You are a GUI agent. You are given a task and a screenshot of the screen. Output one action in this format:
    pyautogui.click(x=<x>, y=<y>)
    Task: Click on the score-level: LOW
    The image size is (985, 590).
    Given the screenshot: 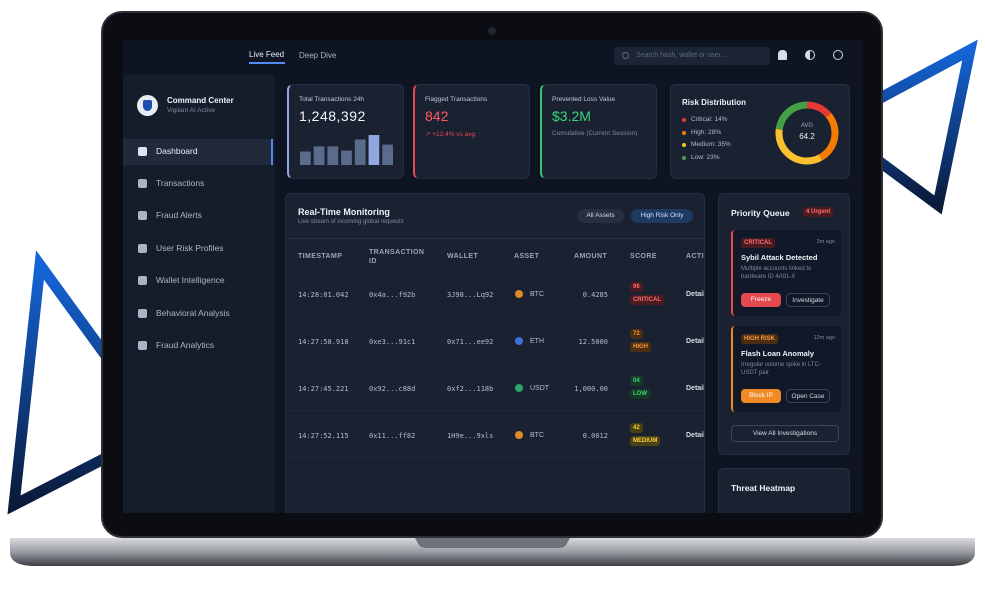 What is the action you would take?
    pyautogui.click(x=640, y=394)
    